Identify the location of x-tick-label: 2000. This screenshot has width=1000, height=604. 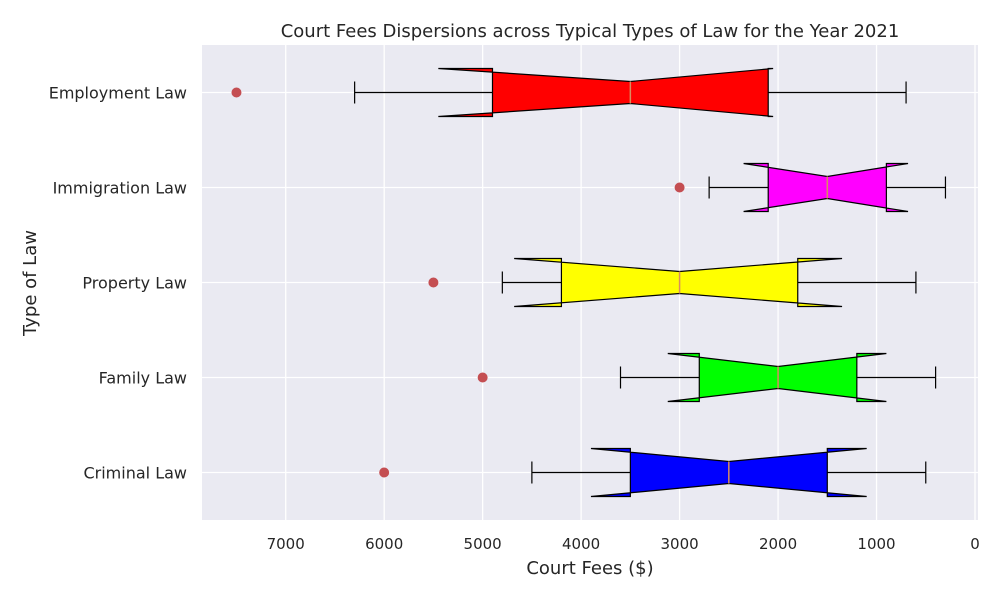
(778, 544).